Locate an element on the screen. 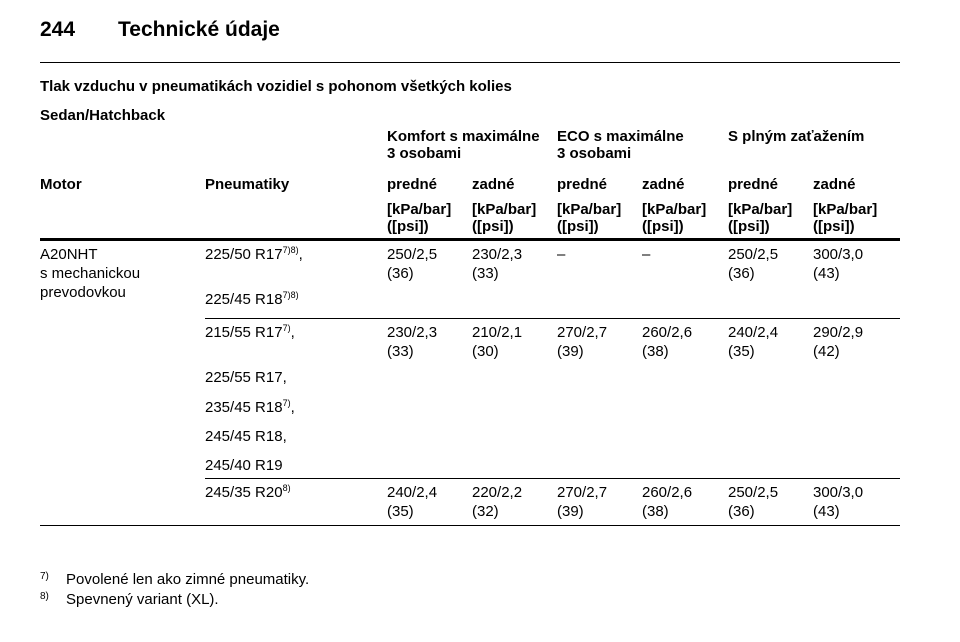  tire: 245/40 R19 is located at coordinates (244, 466).